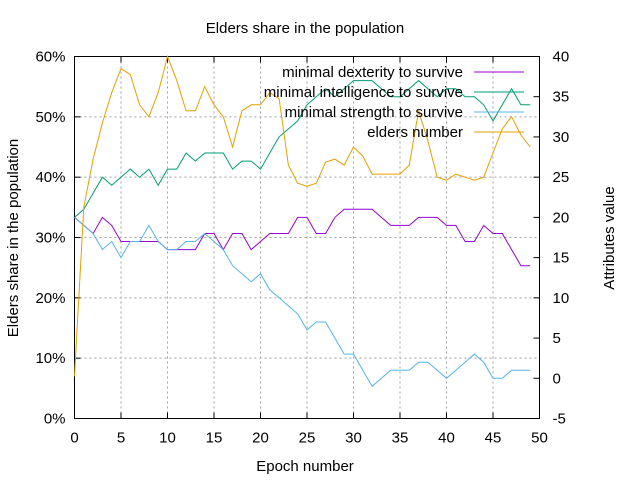  I want to click on y-tick-label: 10%, so click(50, 358).